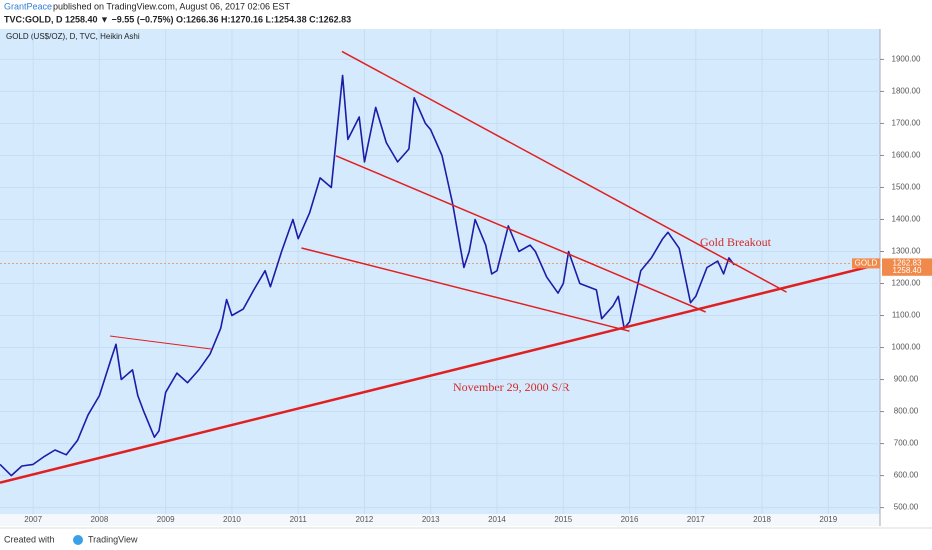 The image size is (932, 550). I want to click on y-tick-label: 1500.00, so click(906, 187).